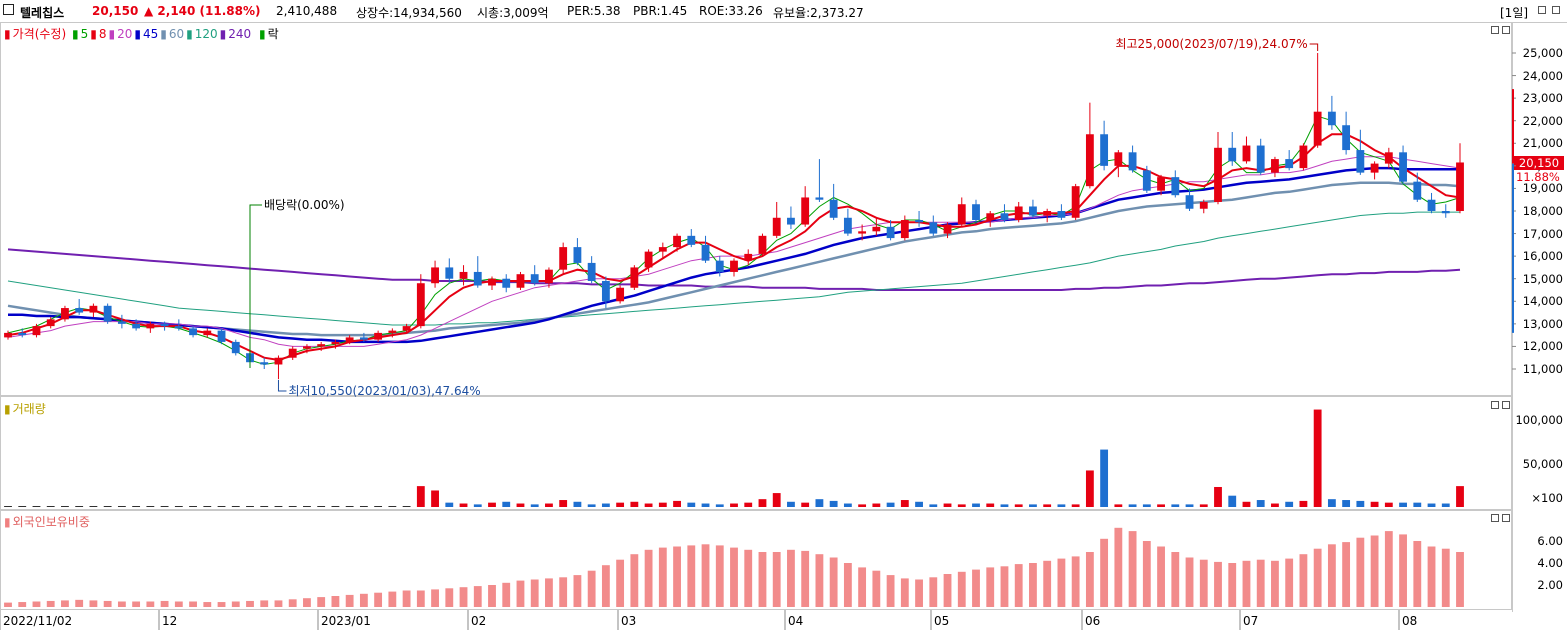  Describe the element at coordinates (1542, 143) in the screenshot. I see `price-tick-label: 21,000` at that location.